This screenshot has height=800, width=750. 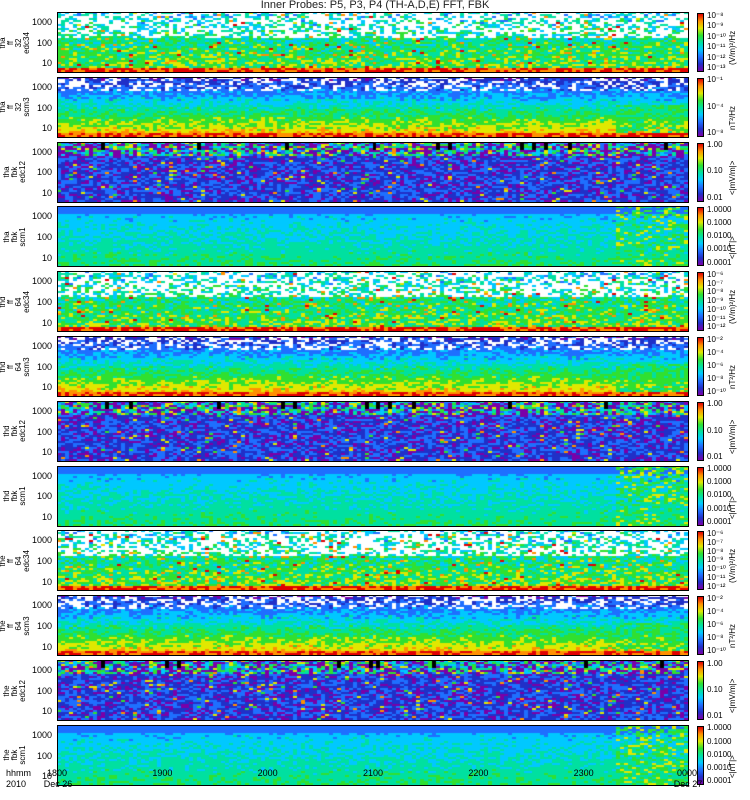 What do you see at coordinates (41, 605) in the screenshot?
I see `panel-10-ytick: 1000` at bounding box center [41, 605].